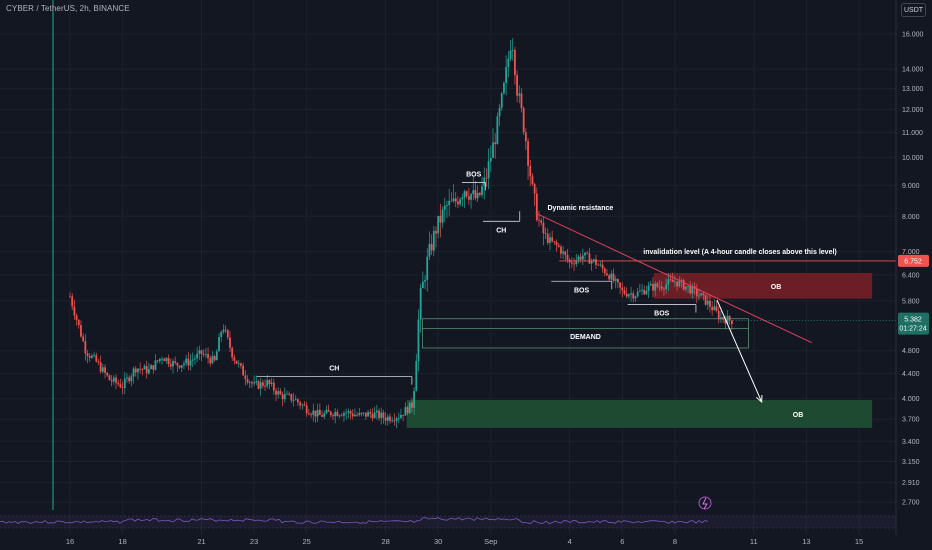 The width and height of the screenshot is (932, 550). I want to click on flash-event-icon, so click(705, 503).